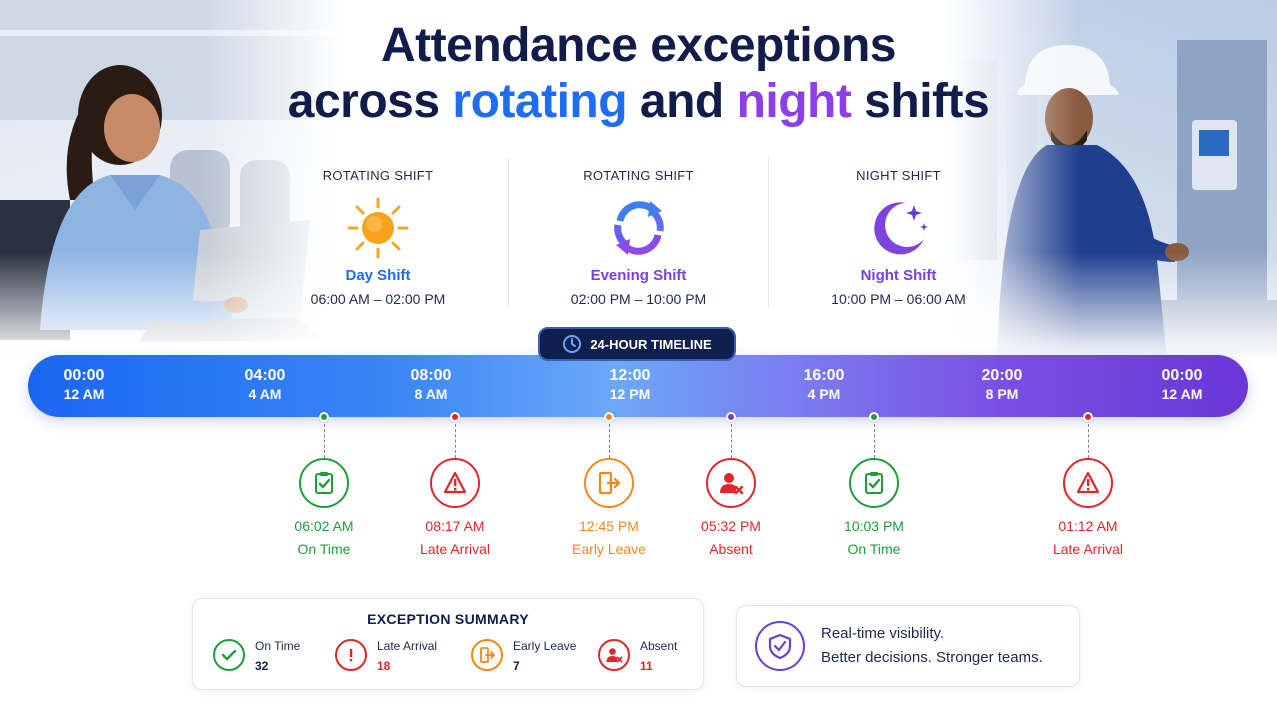 The image size is (1277, 719). What do you see at coordinates (731, 549) in the screenshot?
I see `event-label: Absent` at bounding box center [731, 549].